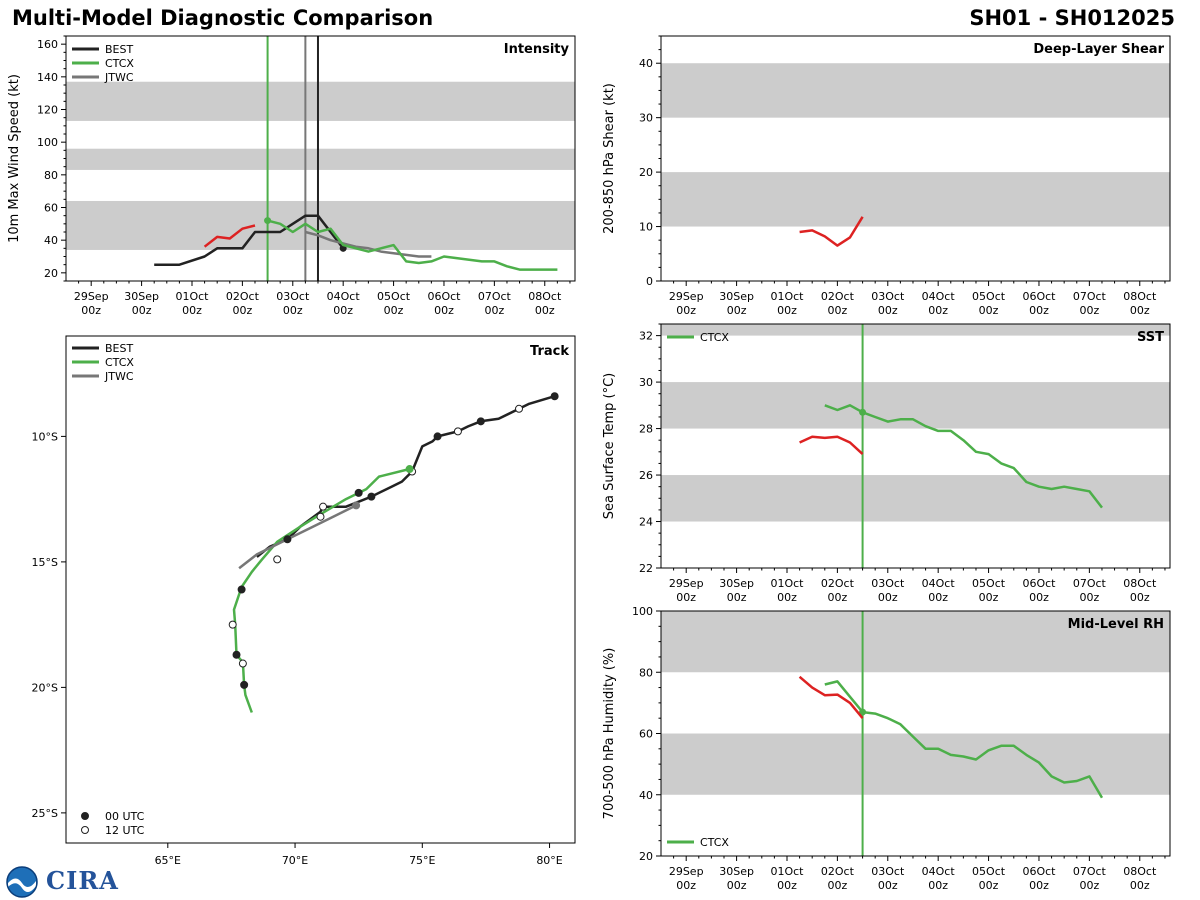  Describe the element at coordinates (45, 813) in the screenshot. I see `track-ytick-label: 25°S` at that location.